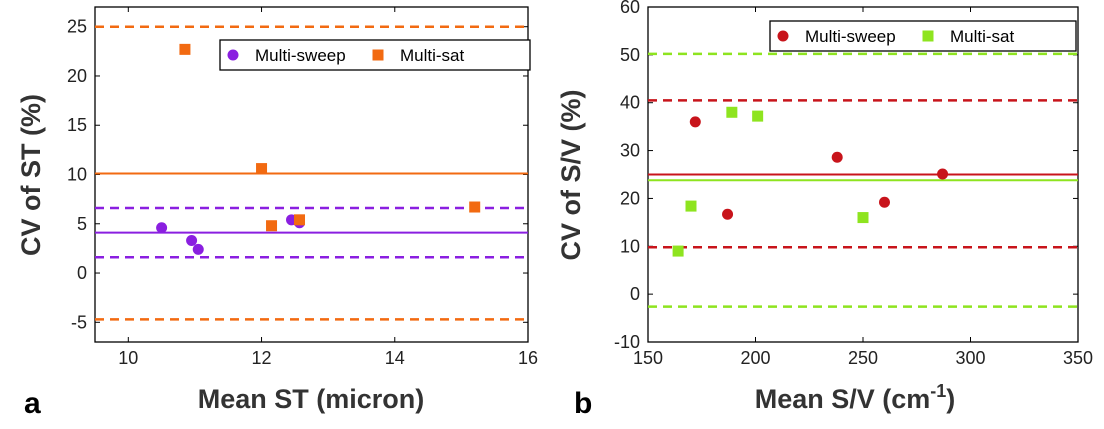 The width and height of the screenshot is (1104, 429). What do you see at coordinates (1078, 358) in the screenshot?
I see `x-tick-label: 350` at bounding box center [1078, 358].